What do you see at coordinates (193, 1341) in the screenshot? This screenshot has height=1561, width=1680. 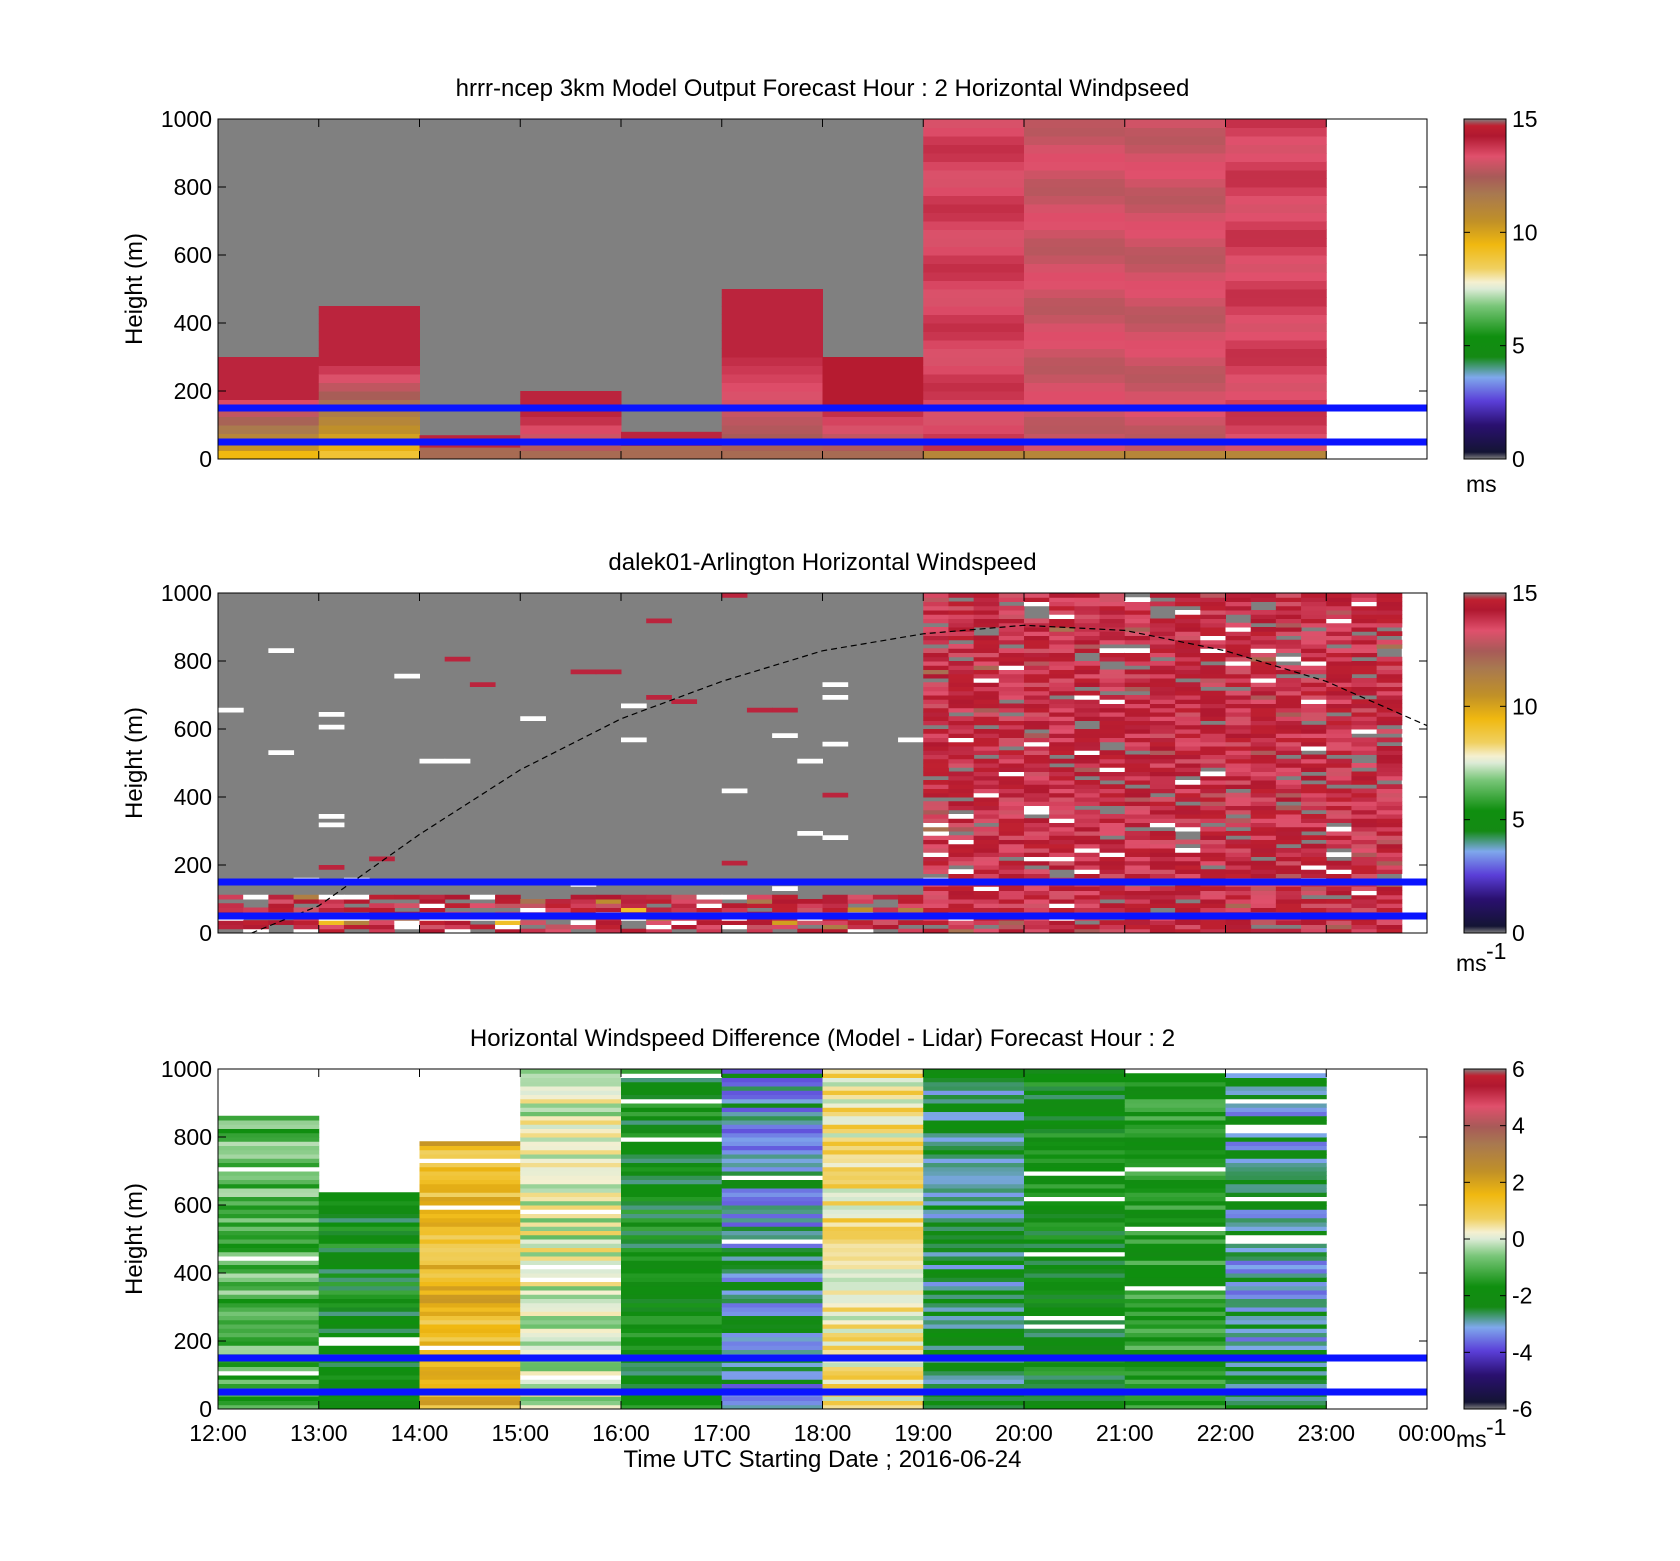 I see `y-tick-label: 200` at bounding box center [193, 1341].